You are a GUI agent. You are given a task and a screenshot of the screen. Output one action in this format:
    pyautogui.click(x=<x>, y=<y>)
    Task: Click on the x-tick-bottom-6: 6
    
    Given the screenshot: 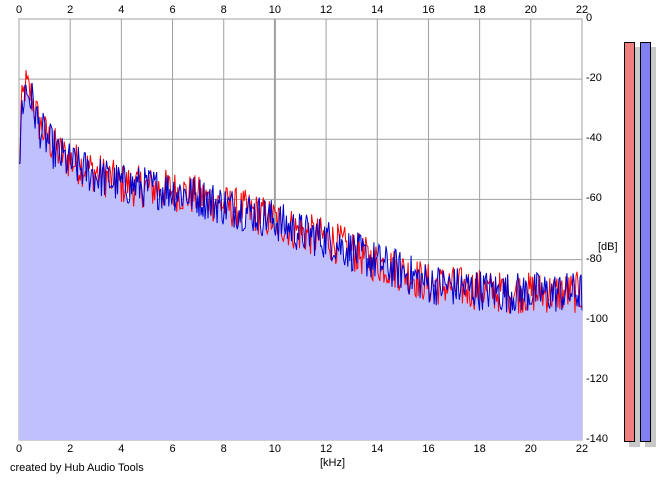 What is the action you would take?
    pyautogui.click(x=172, y=449)
    